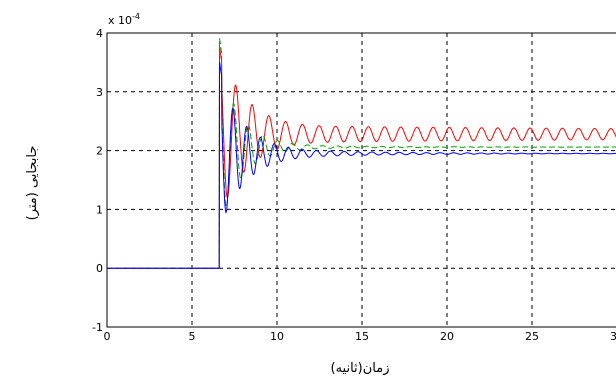  What do you see at coordinates (613, 336) in the screenshot?
I see `x-tick-label: 30` at bounding box center [613, 336].